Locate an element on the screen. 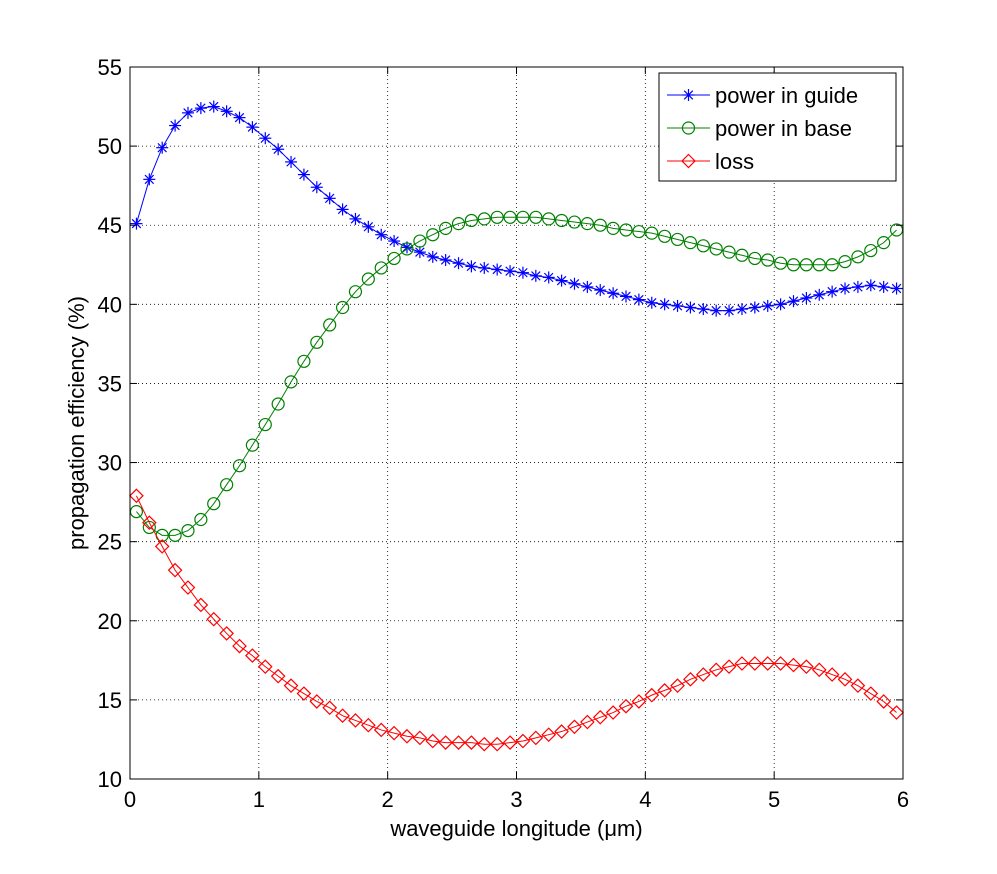 The height and width of the screenshot is (874, 997). x-axis-label: waveguide longitude (μm) is located at coordinates (515, 828).